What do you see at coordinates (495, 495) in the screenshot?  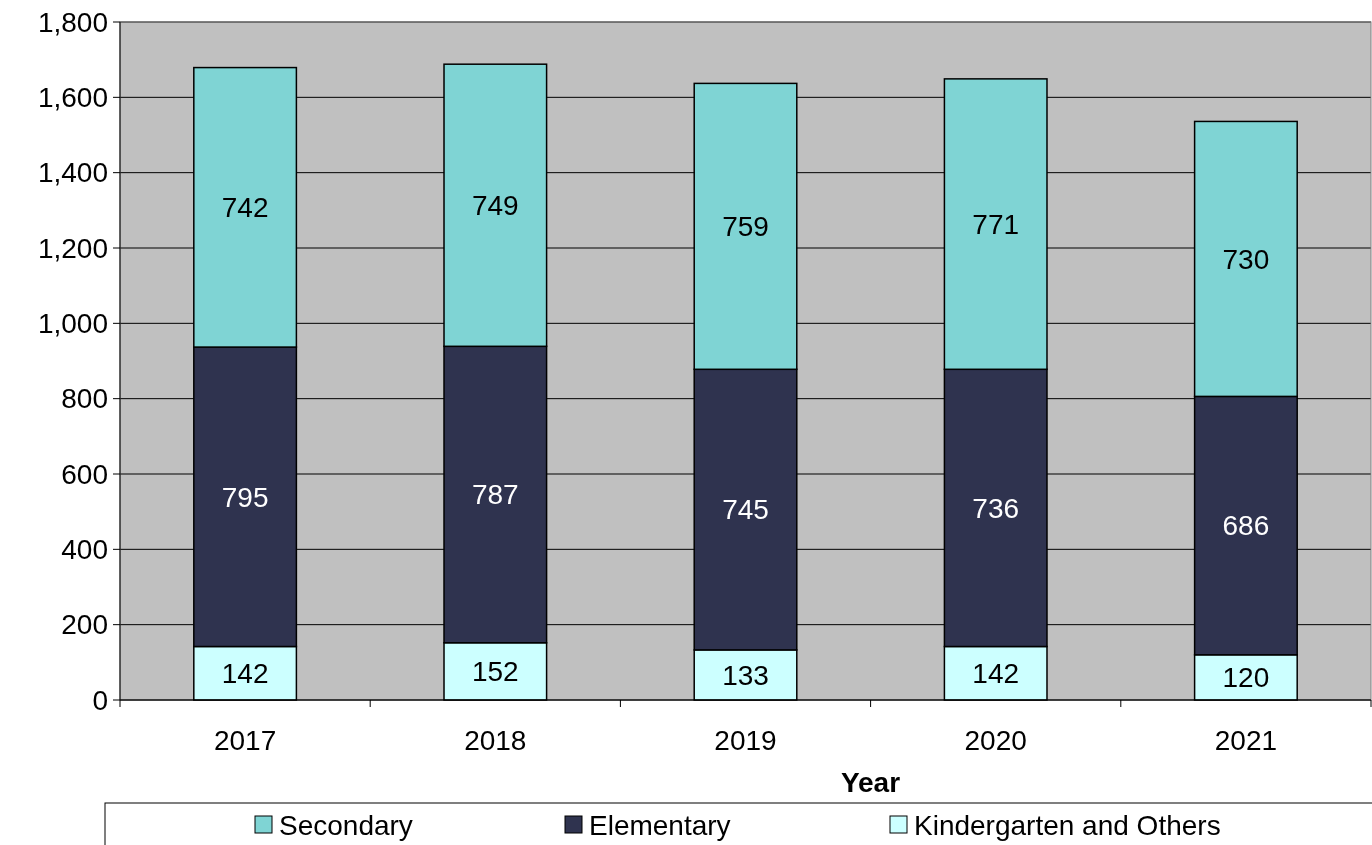 I see `data-label: 787` at bounding box center [495, 495].